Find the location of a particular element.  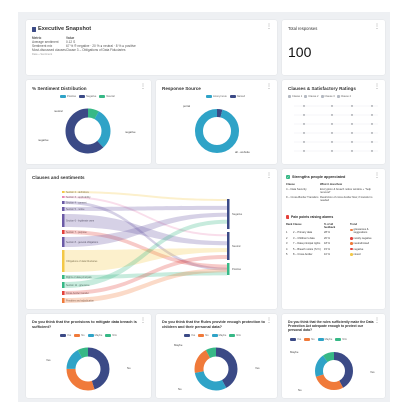

trend-item: mixed is located at coordinates (366, 254).